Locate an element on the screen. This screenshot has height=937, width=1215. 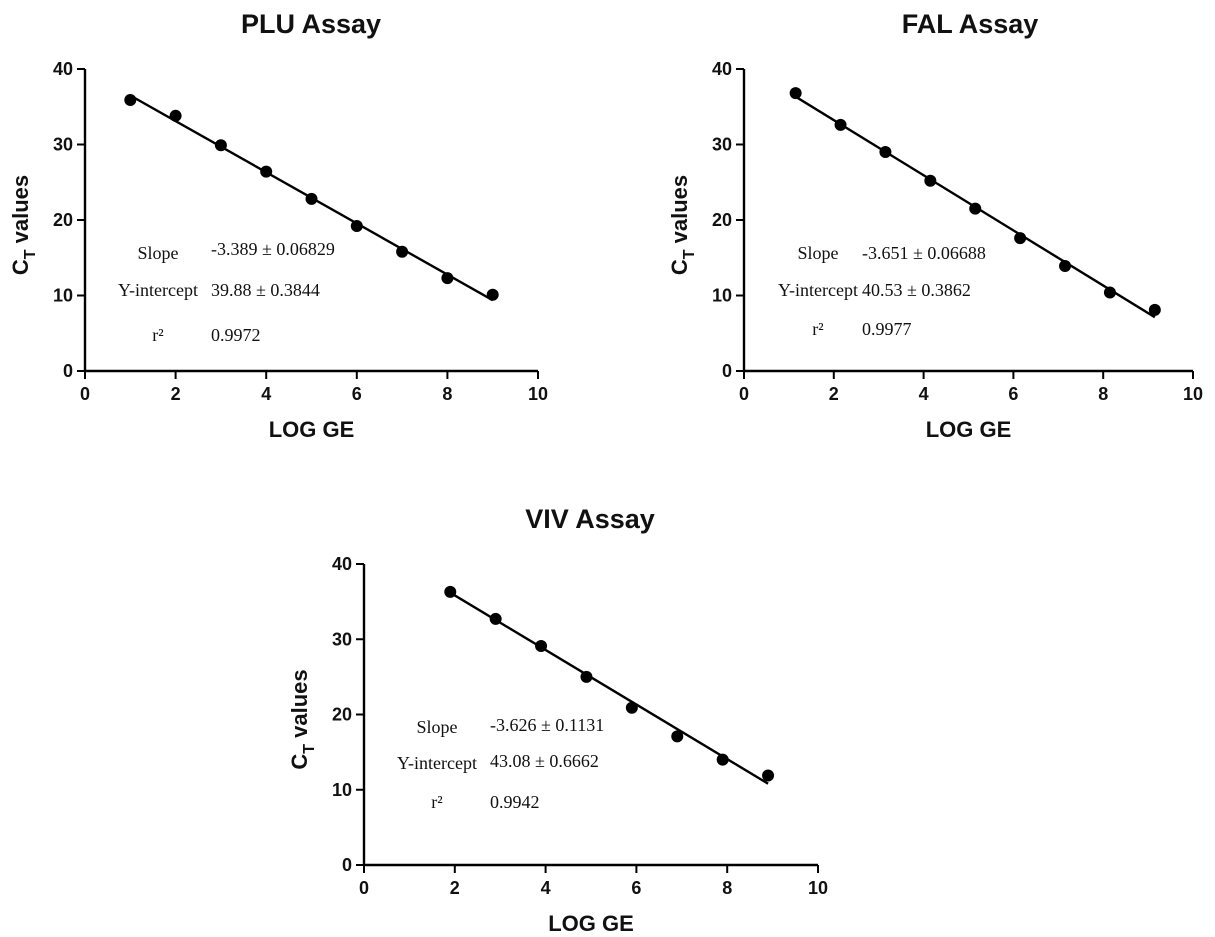
stat-value: 43.08 ± 0.6662 is located at coordinates (544, 761).